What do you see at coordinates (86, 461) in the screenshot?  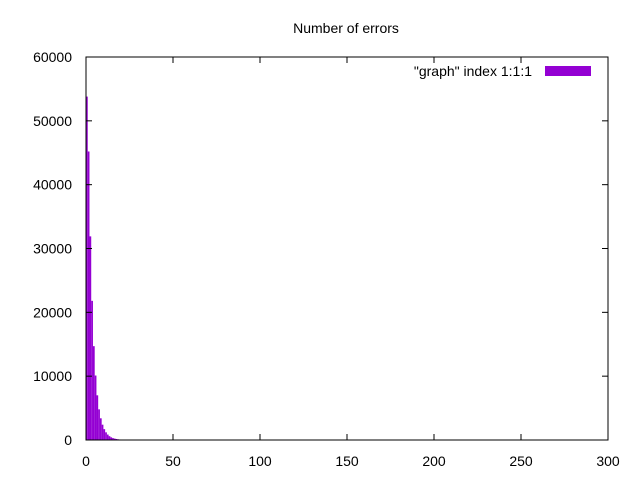 I see `x-tick-label-0: 0` at bounding box center [86, 461].